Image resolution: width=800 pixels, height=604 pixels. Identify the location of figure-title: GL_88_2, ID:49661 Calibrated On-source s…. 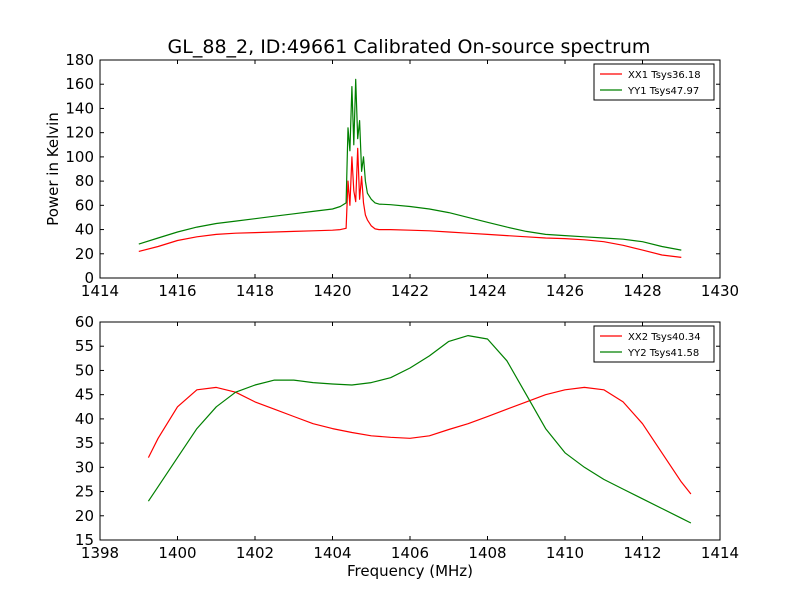
(409, 47).